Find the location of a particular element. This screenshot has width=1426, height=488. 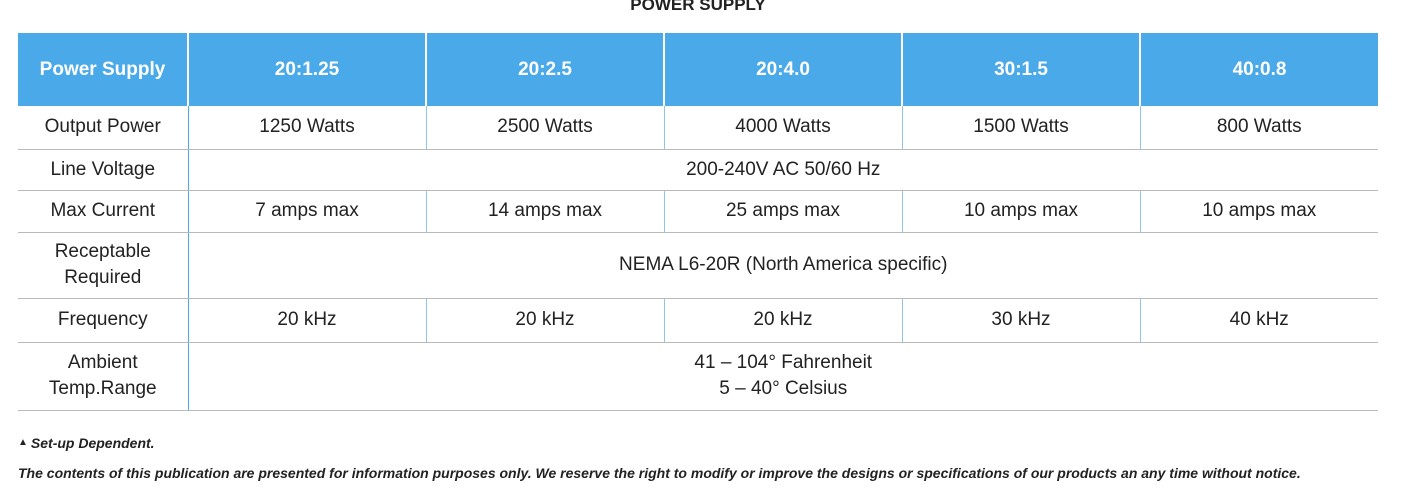

cell: 14 amps max is located at coordinates (544, 211).